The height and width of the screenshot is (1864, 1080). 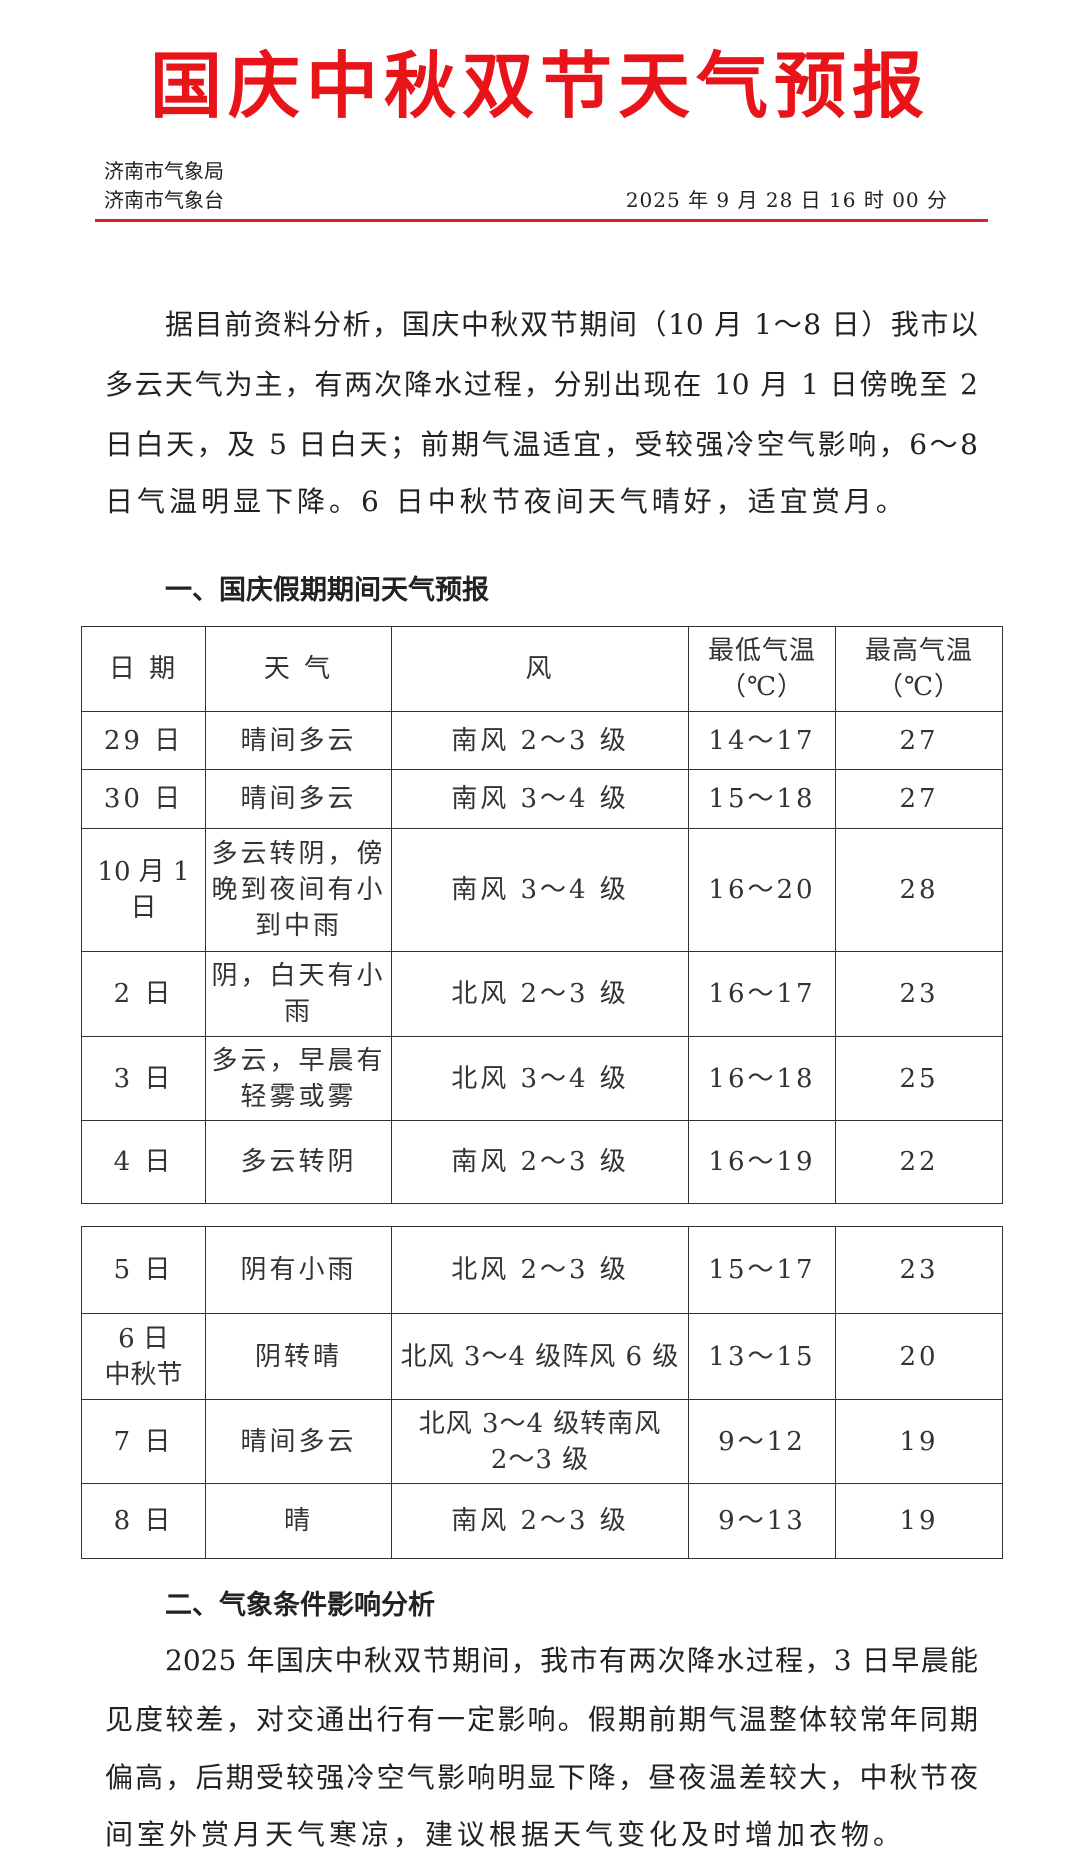 What do you see at coordinates (143, 669) in the screenshot?
I see `column-header: 日 期` at bounding box center [143, 669].